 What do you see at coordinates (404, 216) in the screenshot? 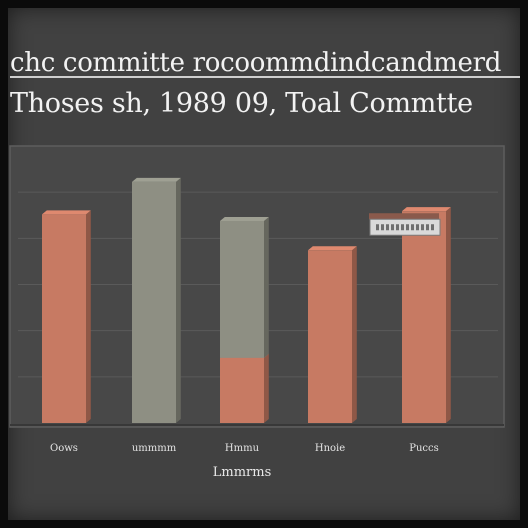
I see `annotation-tab` at bounding box center [404, 216].